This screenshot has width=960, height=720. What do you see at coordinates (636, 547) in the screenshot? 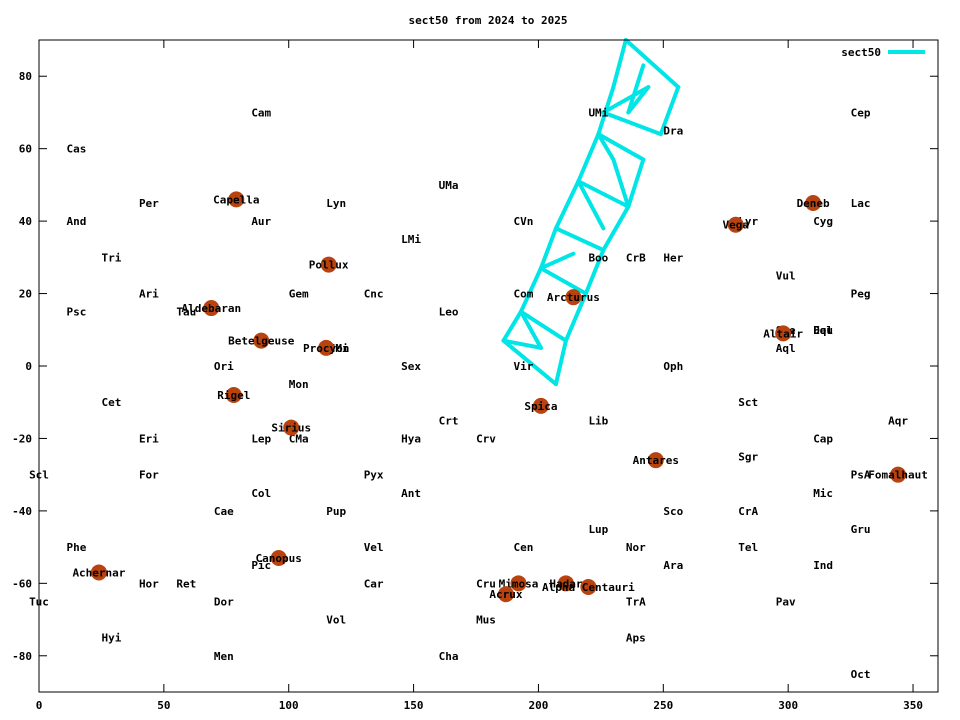
I see `constellation-label: Nor` at bounding box center [636, 547].